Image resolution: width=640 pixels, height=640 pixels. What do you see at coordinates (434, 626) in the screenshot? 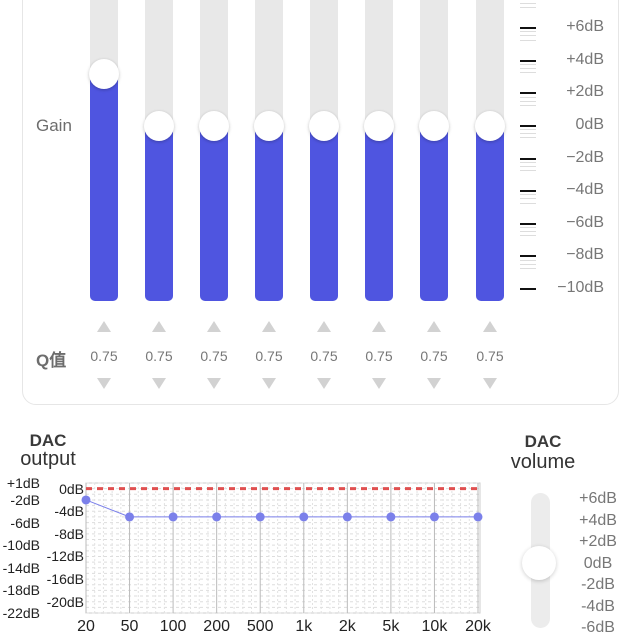
I see `x-tick-label: 10k` at bounding box center [434, 626].